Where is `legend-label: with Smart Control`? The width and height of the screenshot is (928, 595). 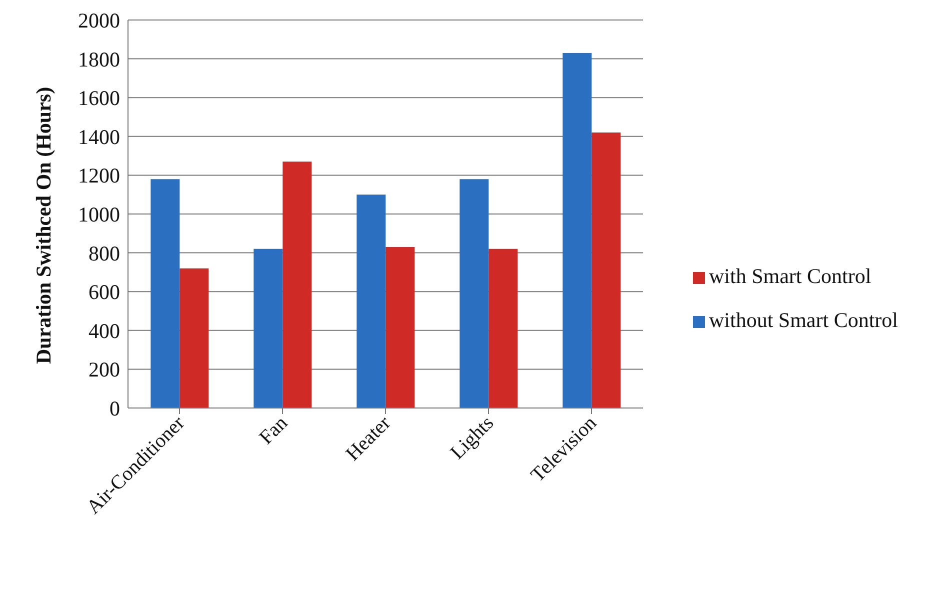 legend-label: with Smart Control is located at coordinates (790, 276).